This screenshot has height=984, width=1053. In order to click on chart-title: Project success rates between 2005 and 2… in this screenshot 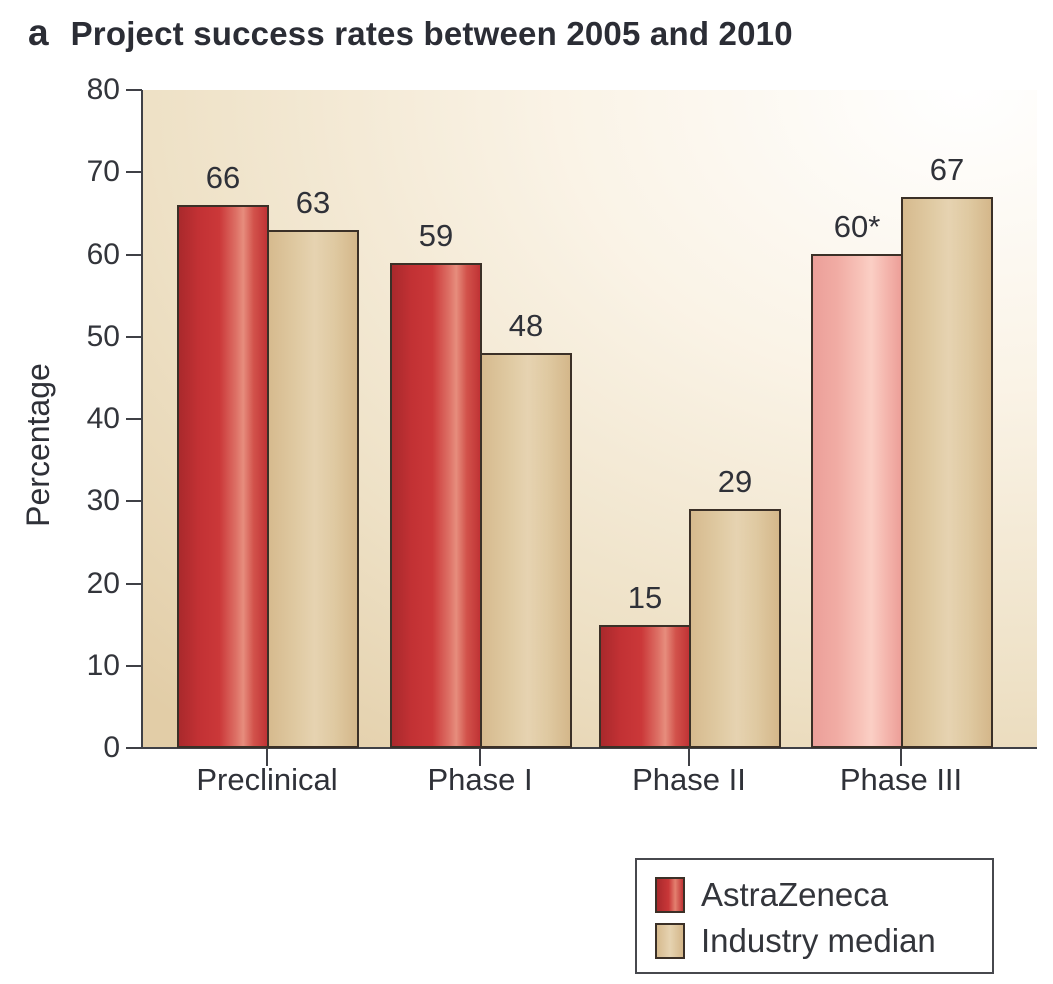, I will do `click(431, 33)`.